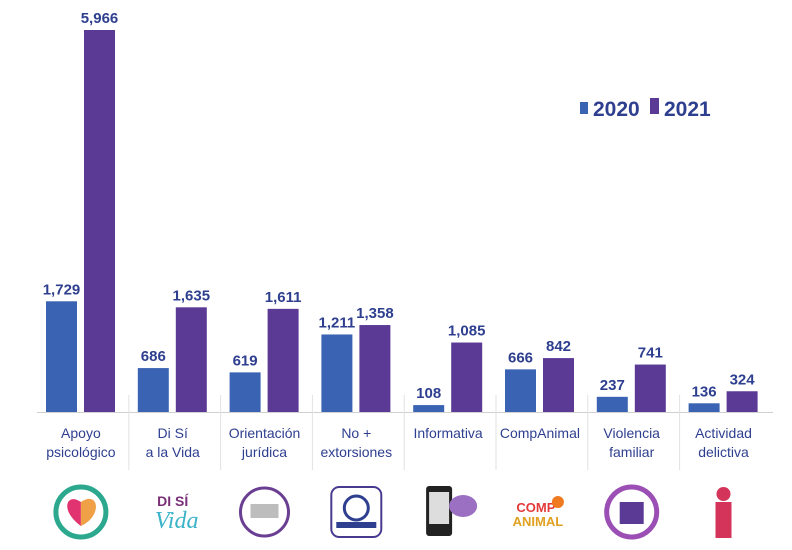 This screenshot has height=550, width=792. Describe the element at coordinates (74, 512) in the screenshot. I see `heart-icon` at that location.